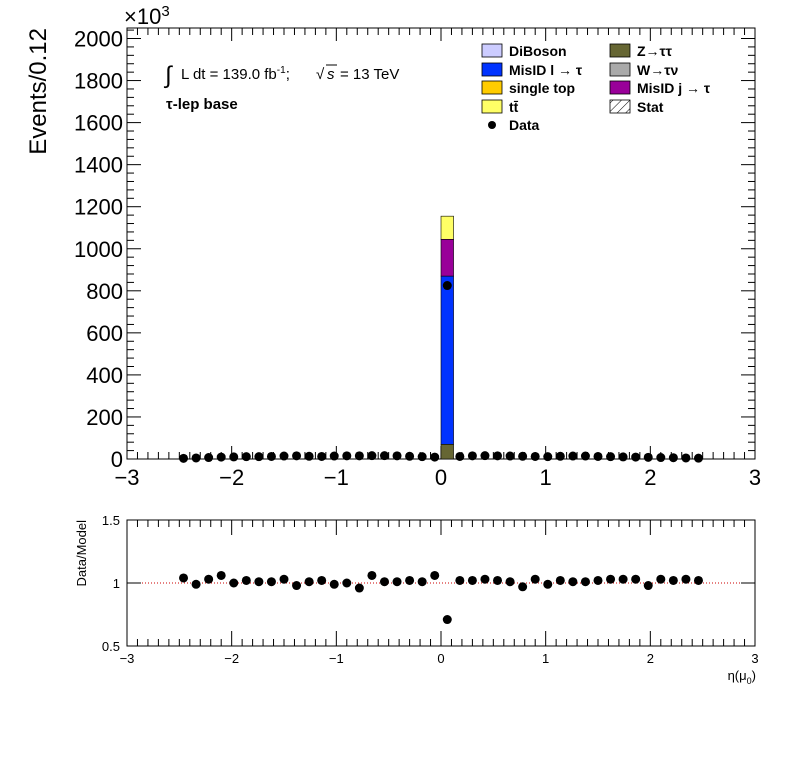  Describe the element at coordinates (545, 658) in the screenshot. I see `ratio-x-tick-label: 1` at that location.